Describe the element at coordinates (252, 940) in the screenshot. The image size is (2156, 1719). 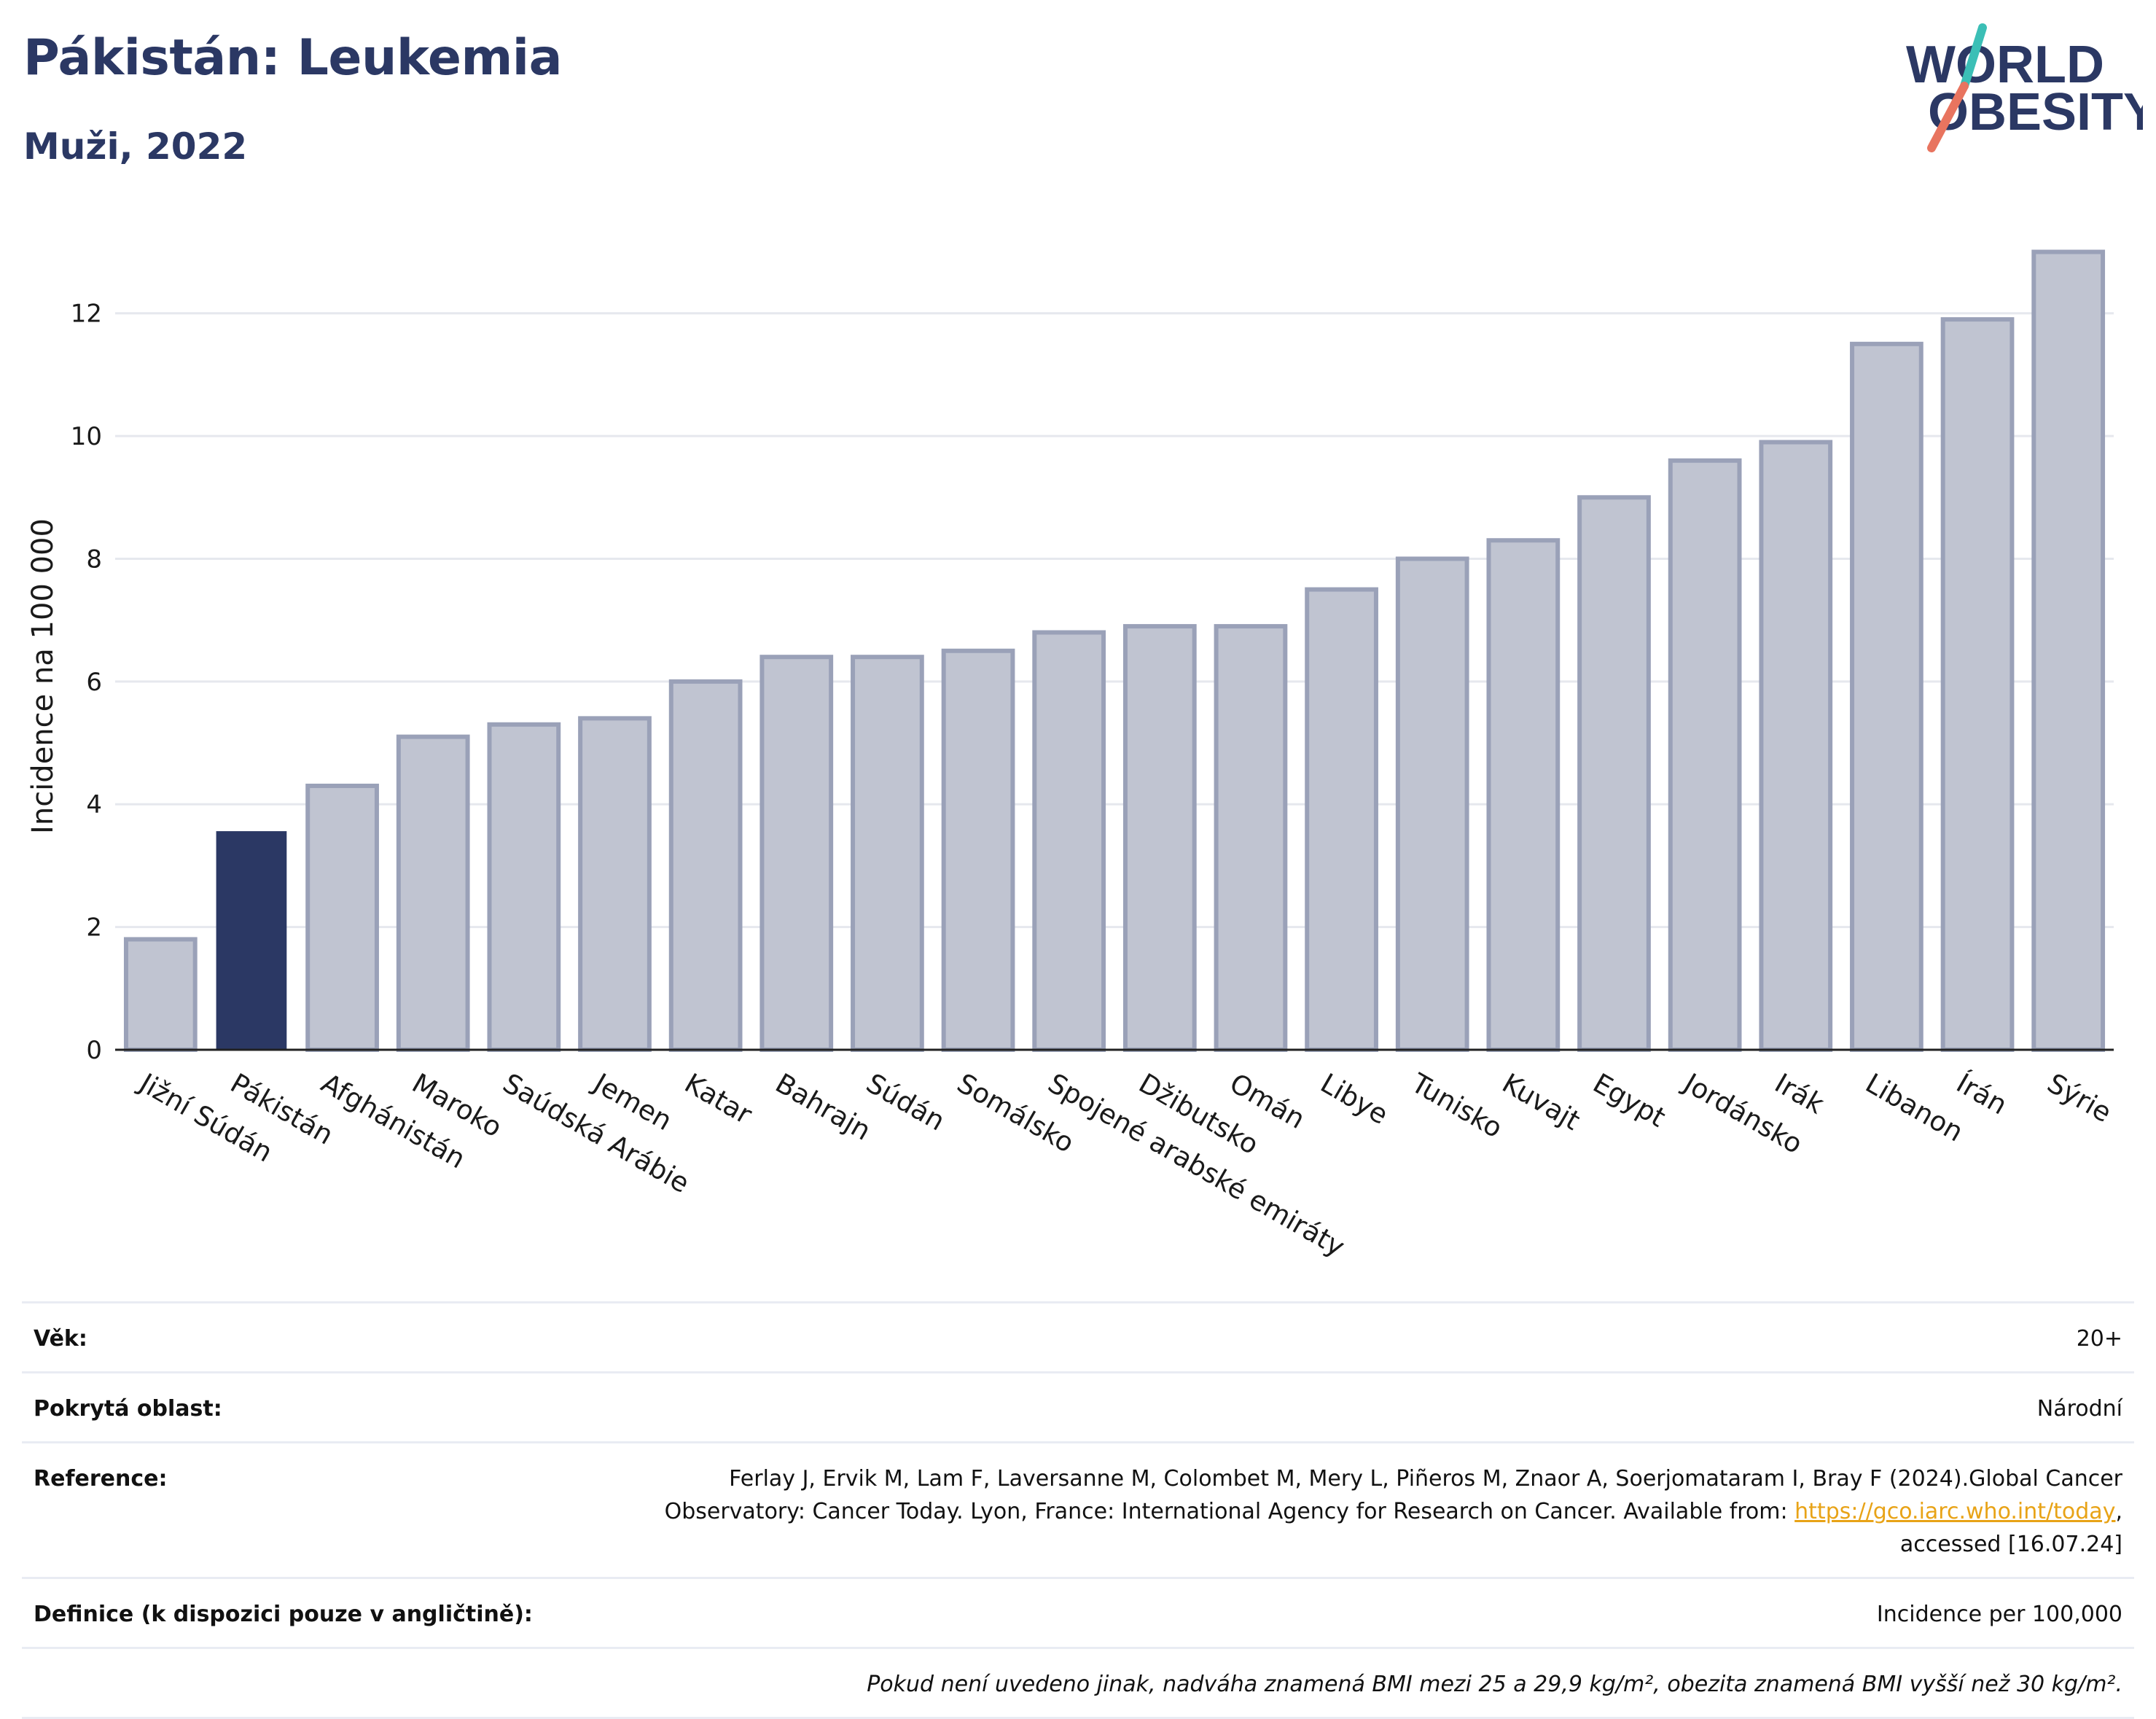
I see `bar-highlight` at that location.